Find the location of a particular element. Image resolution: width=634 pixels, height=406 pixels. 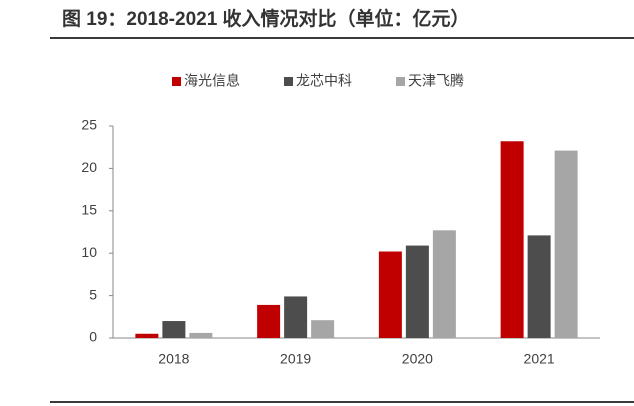

y-tick-label: 15 is located at coordinates (89, 210).